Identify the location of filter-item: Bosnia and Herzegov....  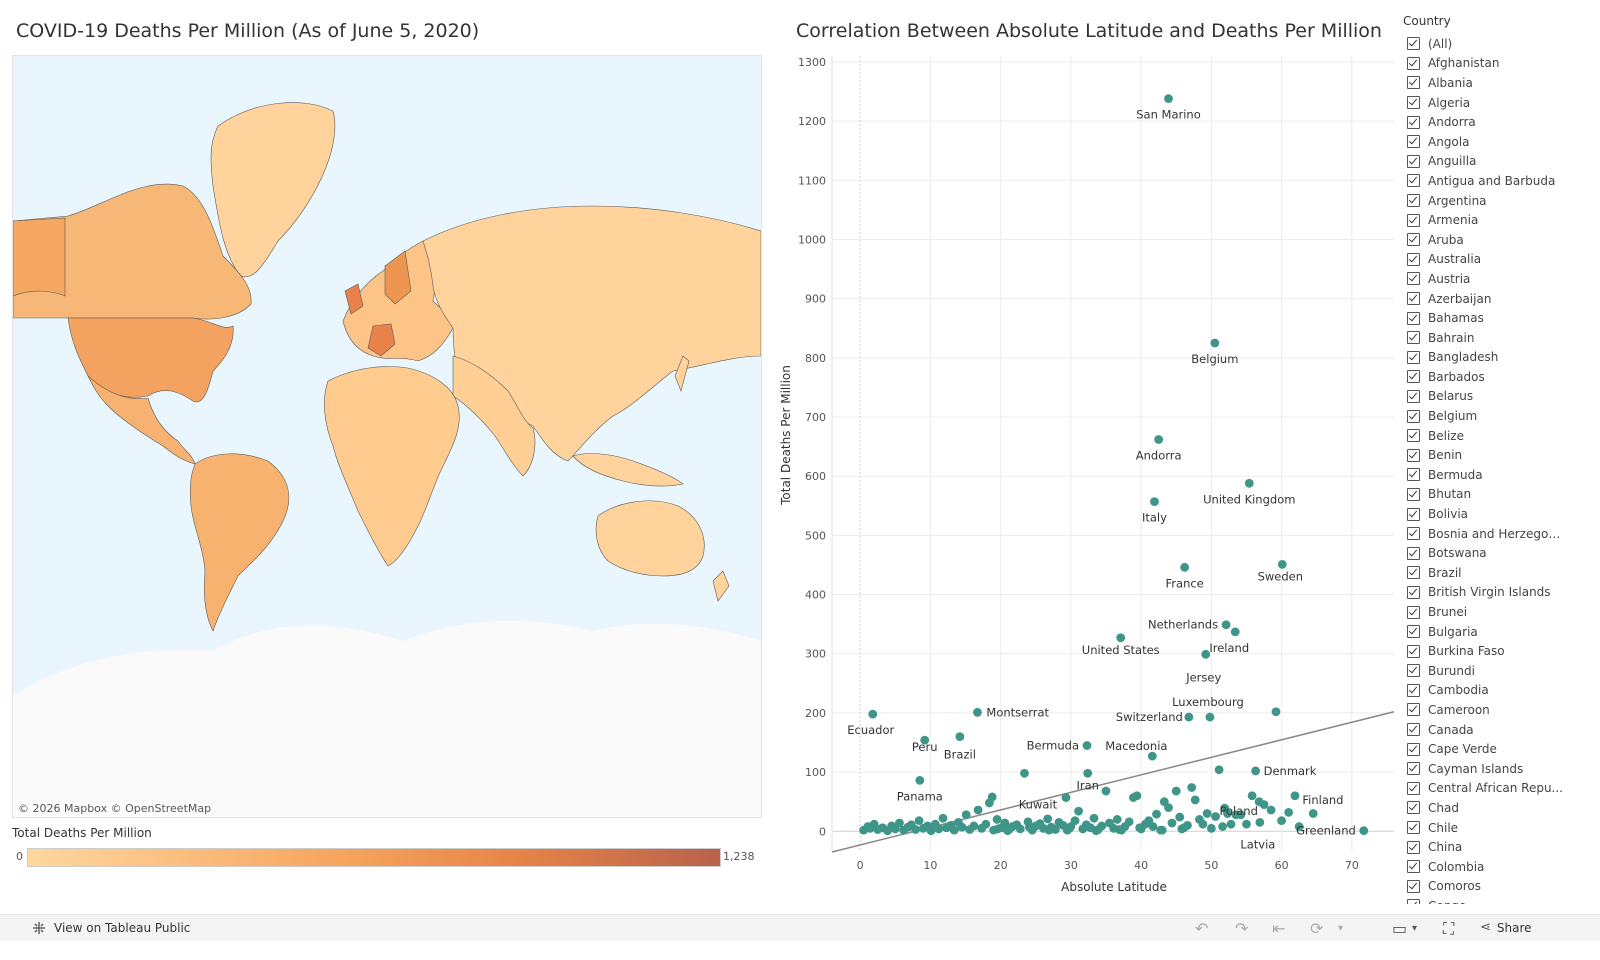
(1483, 534).